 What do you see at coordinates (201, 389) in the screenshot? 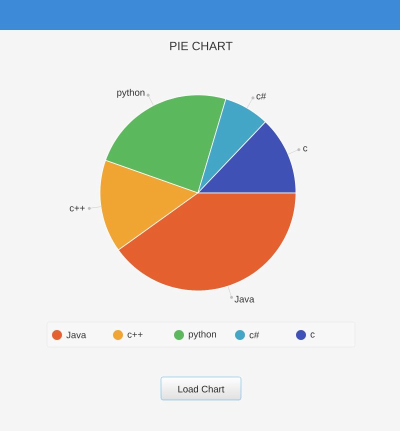
I see `text: Load Chart` at bounding box center [201, 389].